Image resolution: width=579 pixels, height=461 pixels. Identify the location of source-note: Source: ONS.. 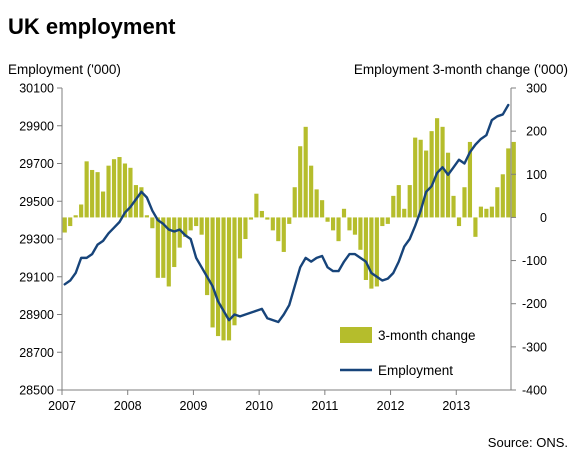
(528, 442).